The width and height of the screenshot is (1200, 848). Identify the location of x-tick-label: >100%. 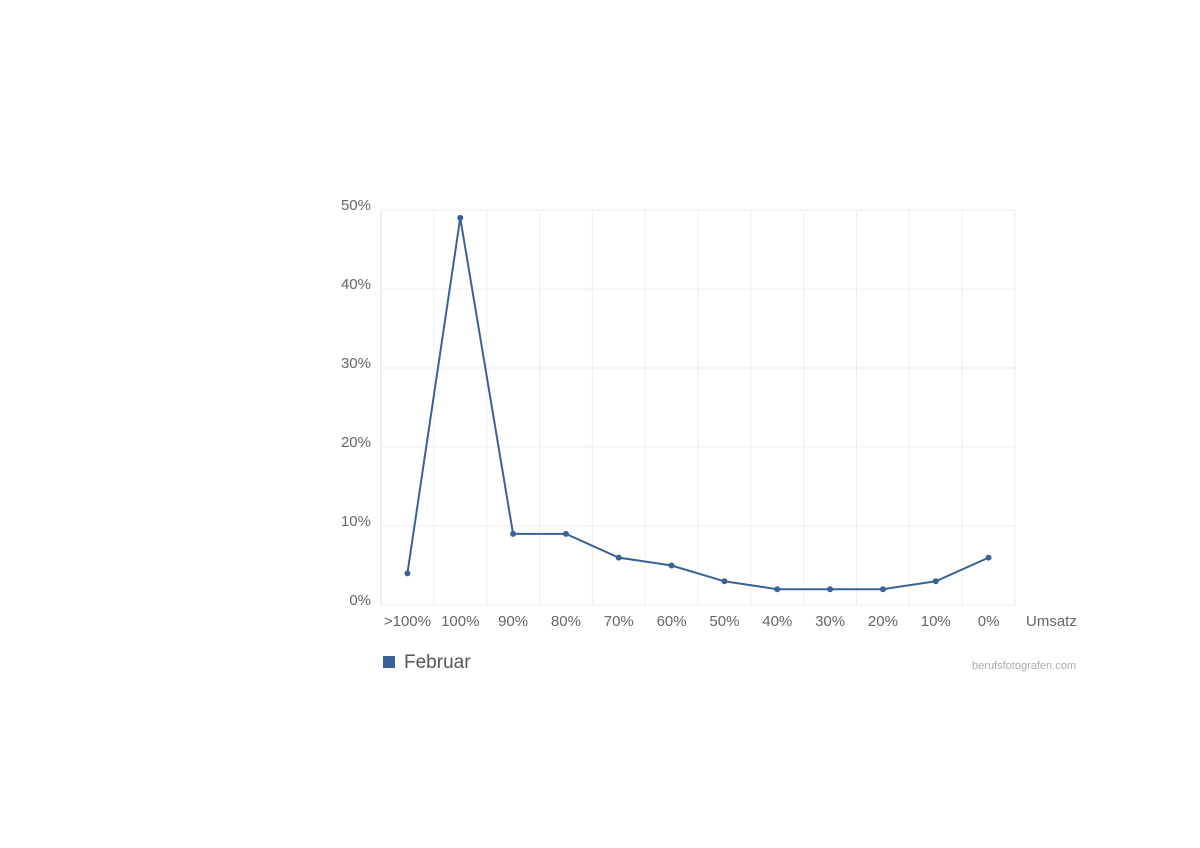
(407, 621).